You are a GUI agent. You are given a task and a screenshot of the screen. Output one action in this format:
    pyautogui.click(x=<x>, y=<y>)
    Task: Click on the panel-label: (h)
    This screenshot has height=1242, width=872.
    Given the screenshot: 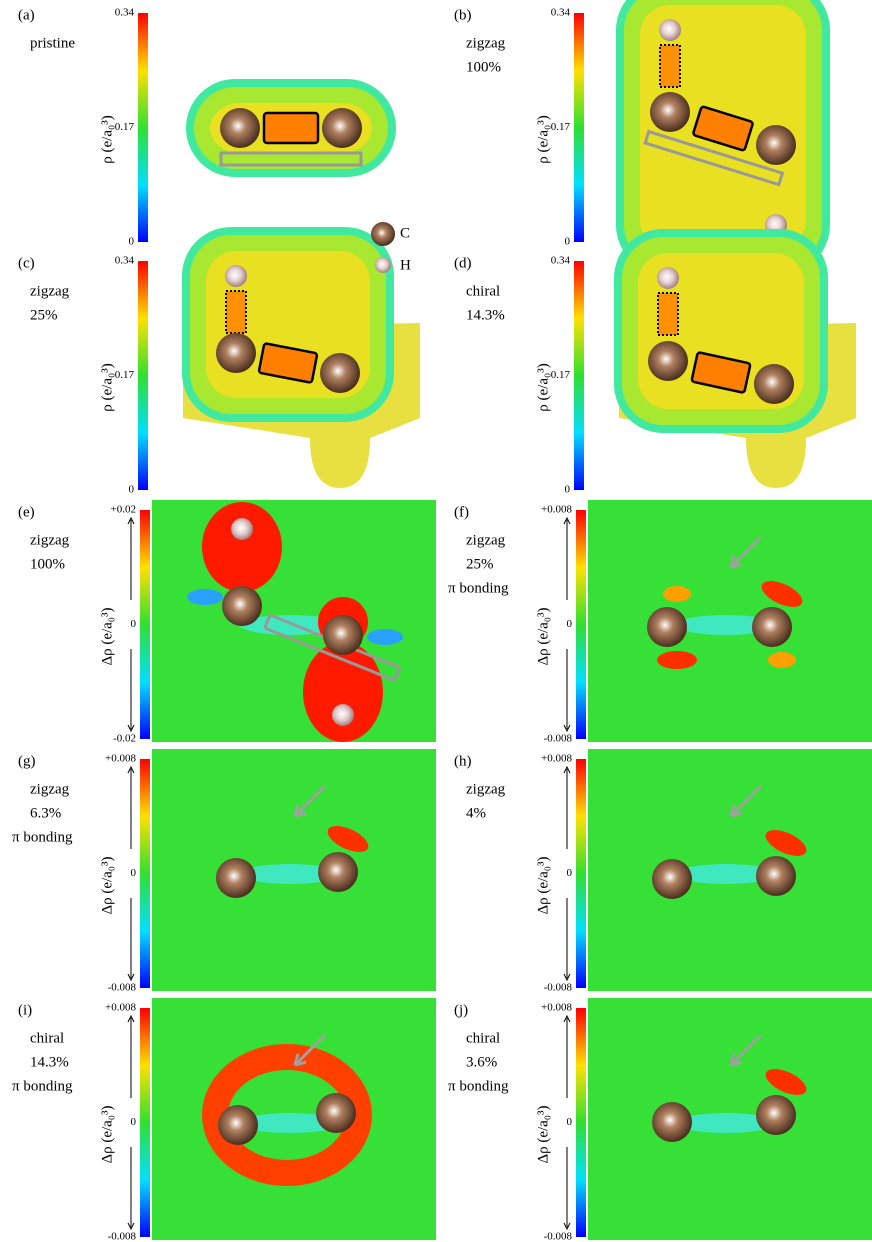 What is the action you would take?
    pyautogui.click(x=463, y=761)
    